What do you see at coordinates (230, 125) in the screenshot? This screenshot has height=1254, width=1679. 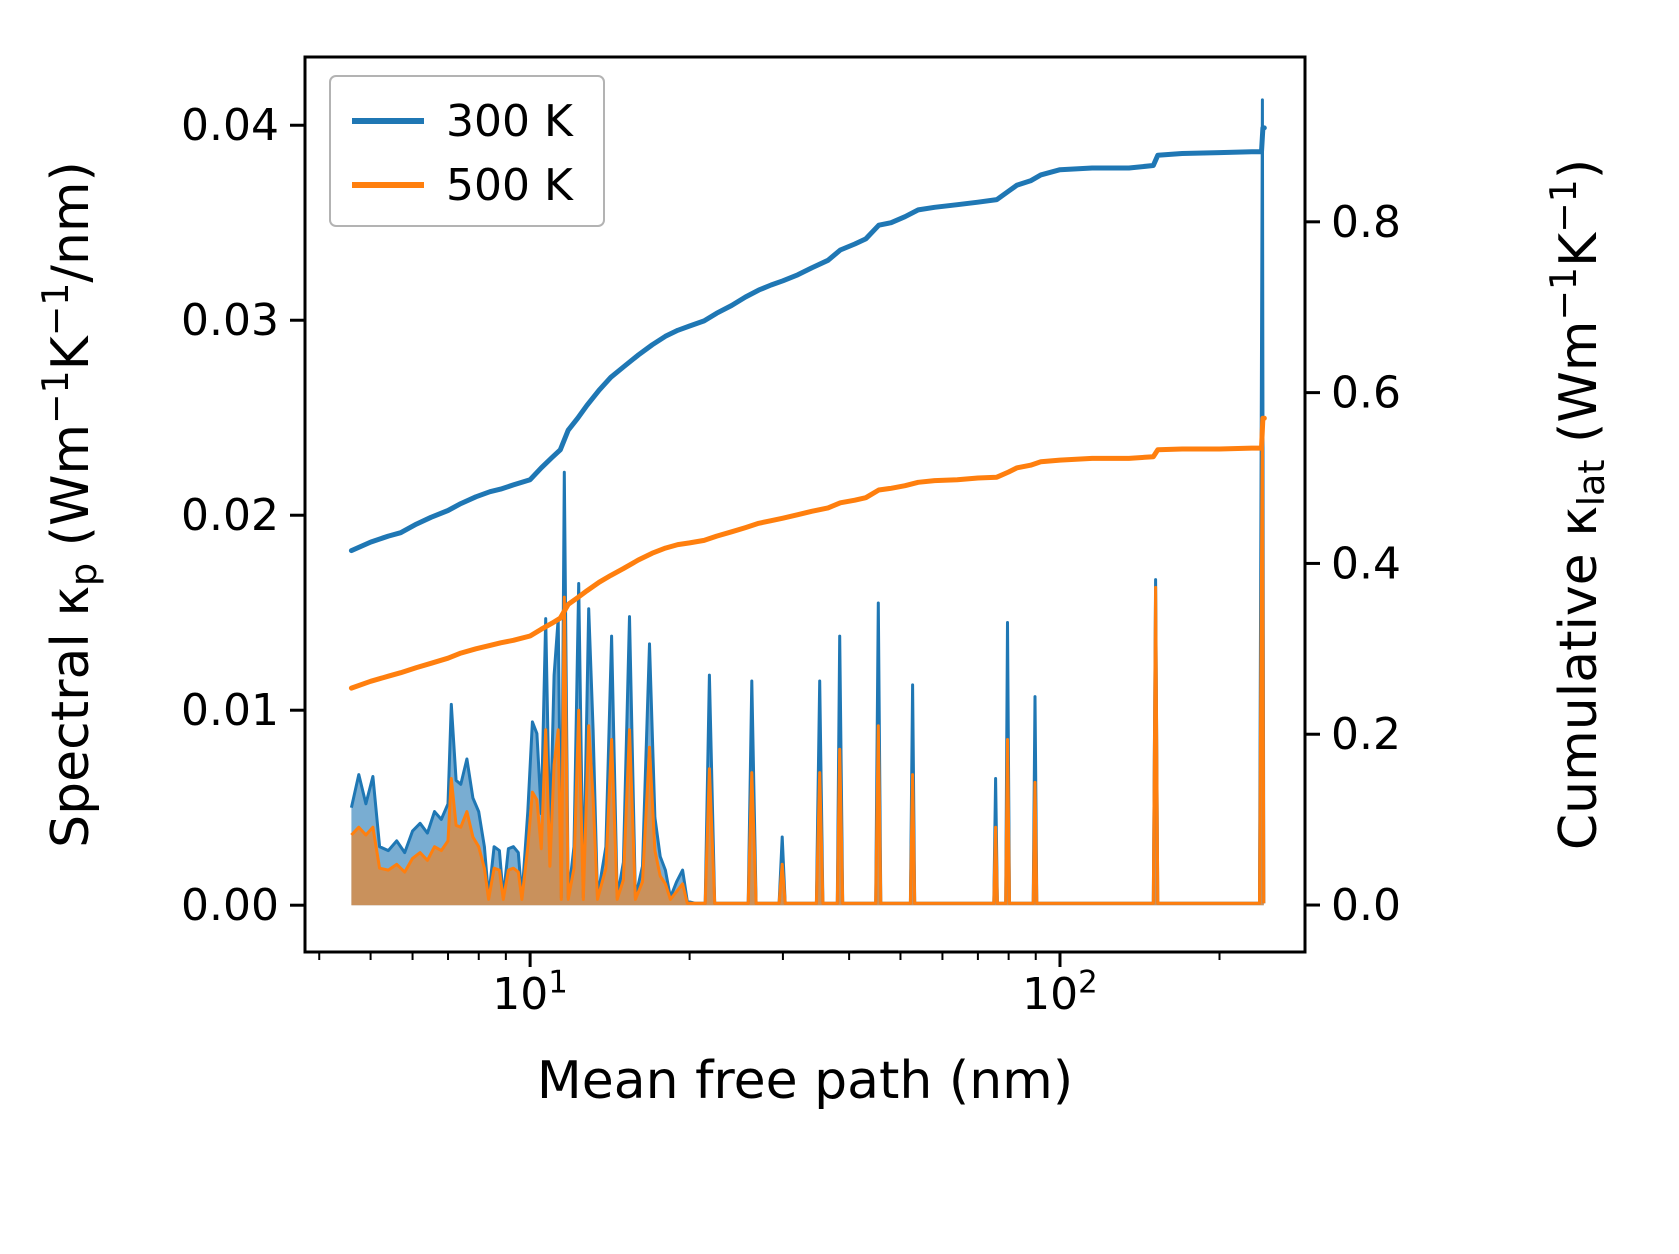 I see `y-tick-label-left: 0.04` at bounding box center [230, 125].